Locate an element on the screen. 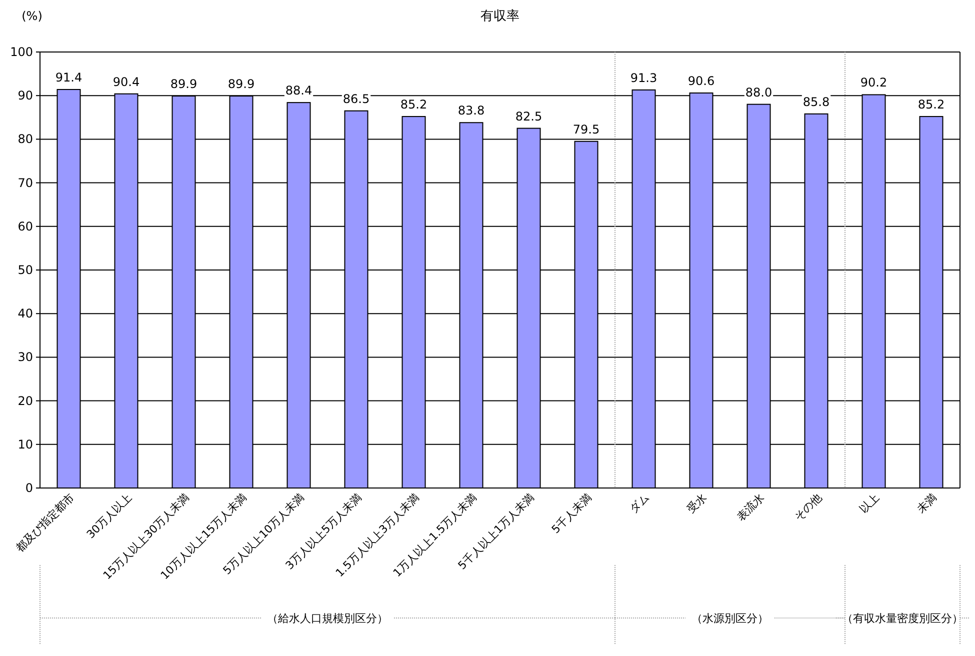 The height and width of the screenshot is (656, 975). data-label: 91.4 is located at coordinates (68, 77).